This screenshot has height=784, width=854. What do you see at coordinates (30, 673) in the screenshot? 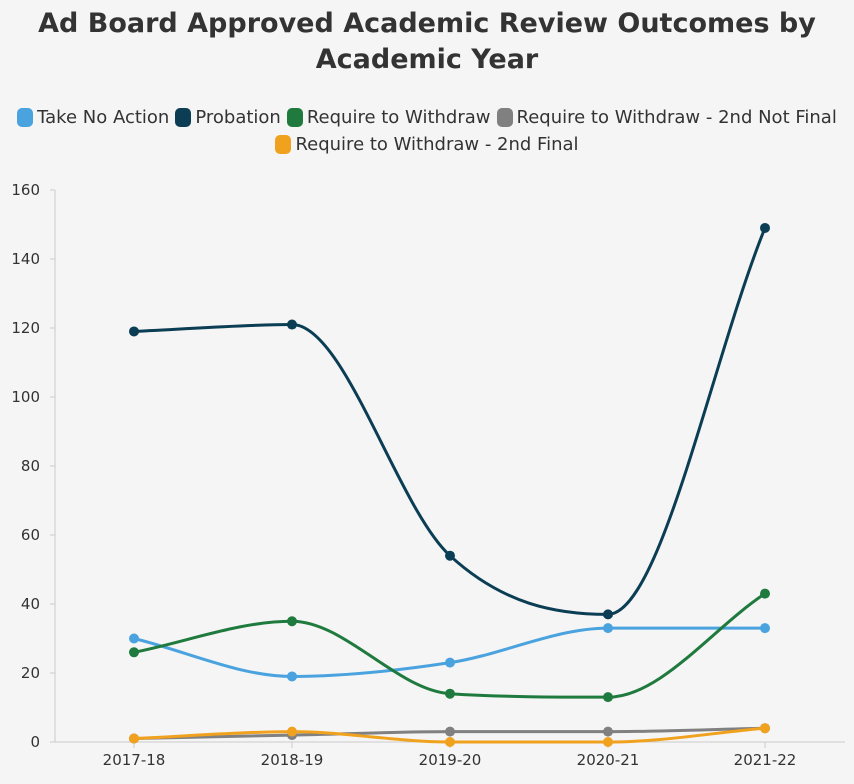
I see `y-tick-label: 20` at bounding box center [30, 673].